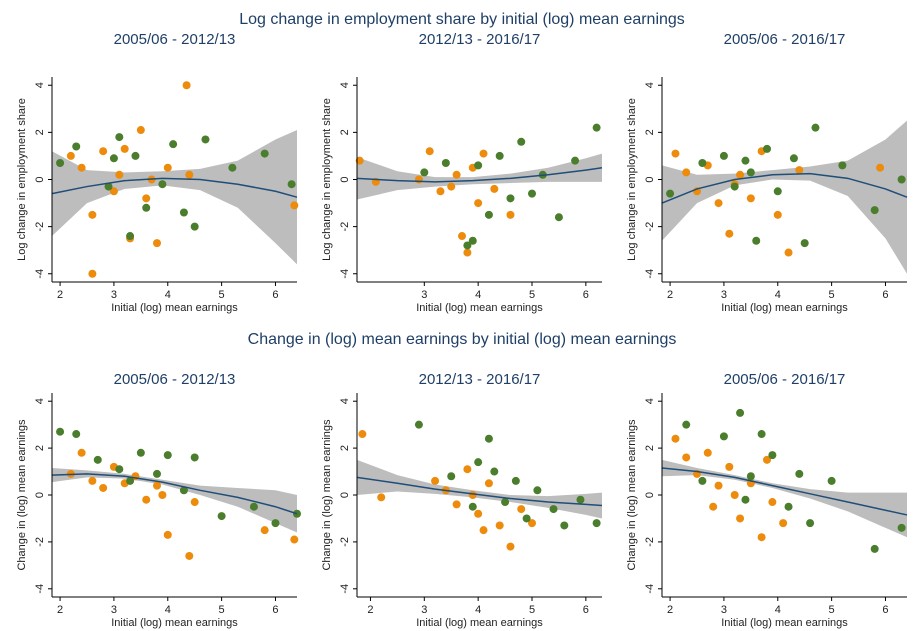 This screenshot has width=913, height=631. What do you see at coordinates (480, 39) in the screenshot?
I see `panel-title: 2012/13 - 2016/17` at bounding box center [480, 39].